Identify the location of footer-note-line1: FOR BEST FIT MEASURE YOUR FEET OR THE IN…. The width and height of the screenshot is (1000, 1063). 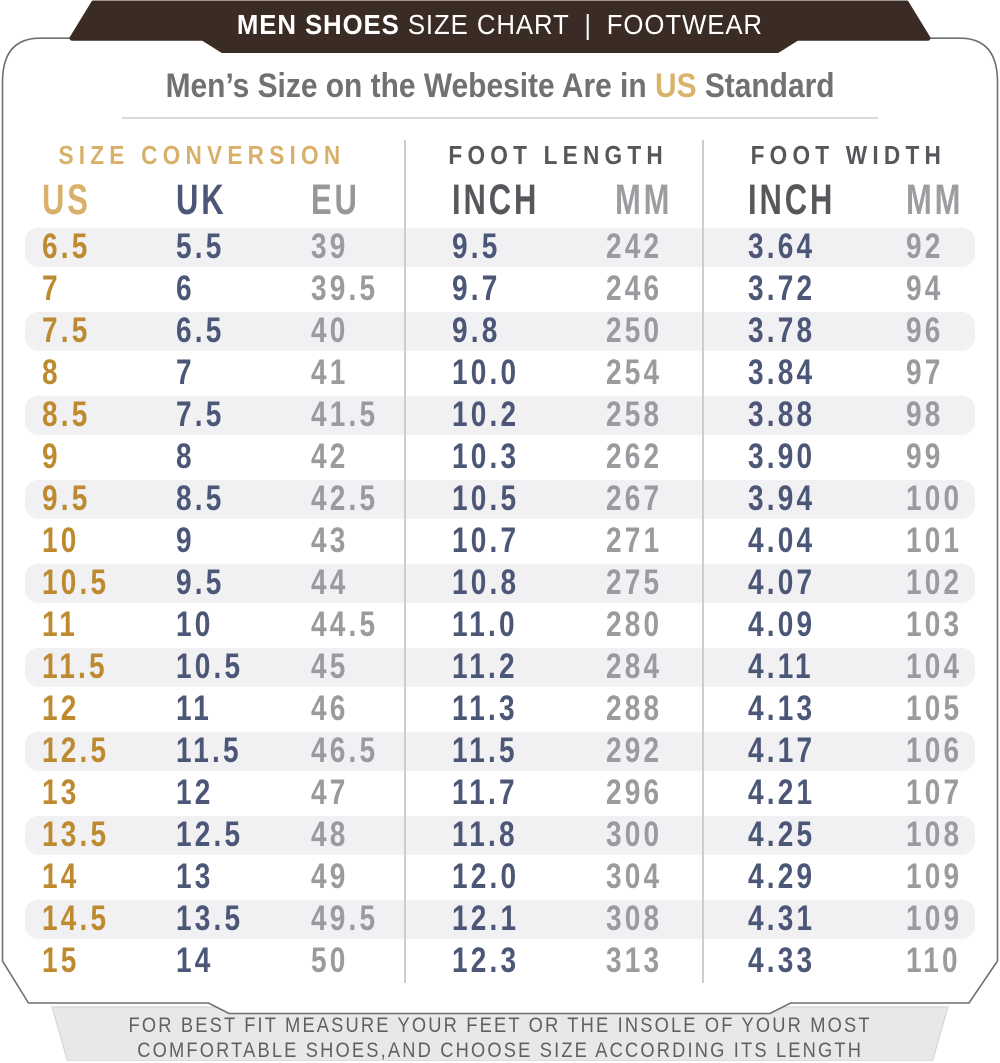
(500, 1025).